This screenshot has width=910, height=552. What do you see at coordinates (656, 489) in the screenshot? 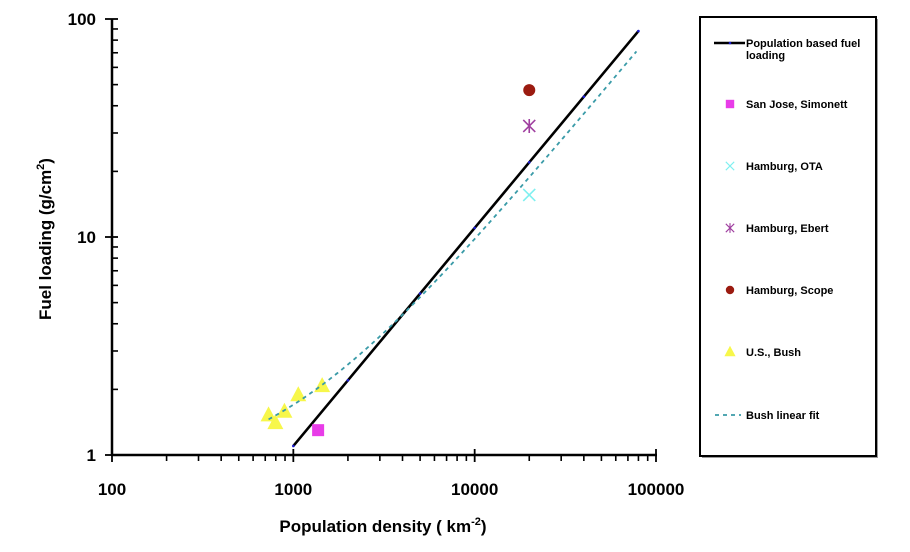
I see `x-tick-label: 100000` at bounding box center [656, 489].